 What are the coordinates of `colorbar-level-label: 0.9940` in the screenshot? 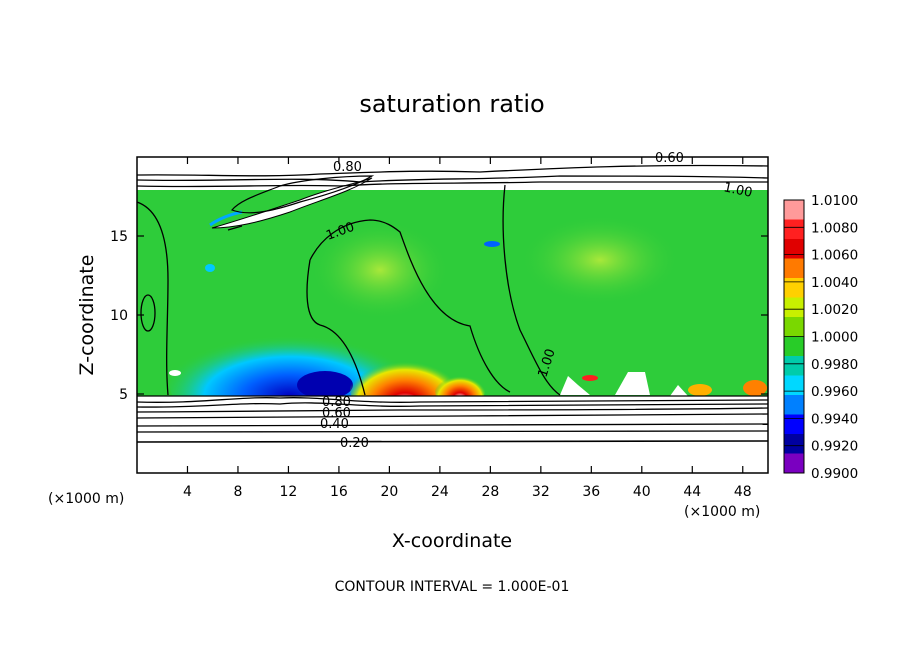 It's located at (834, 419).